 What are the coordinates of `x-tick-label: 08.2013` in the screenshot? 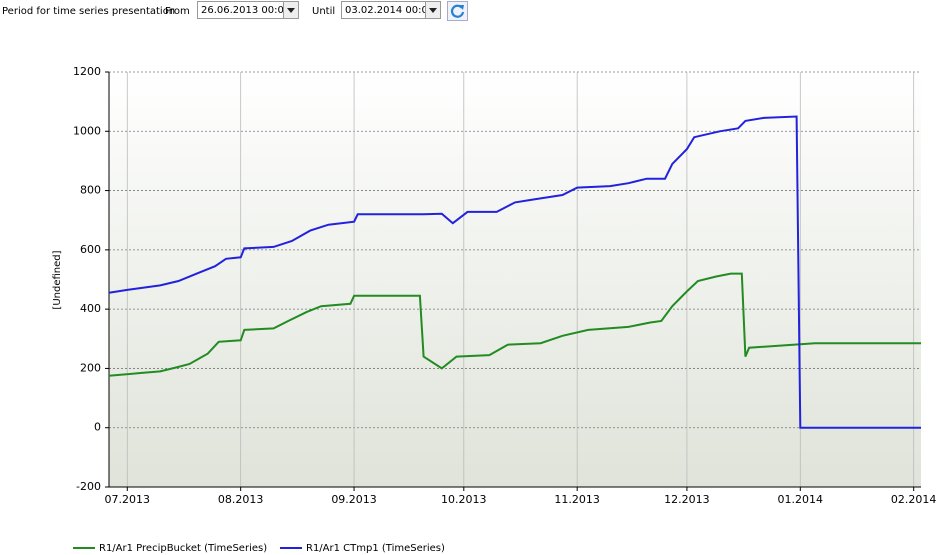 It's located at (241, 499).